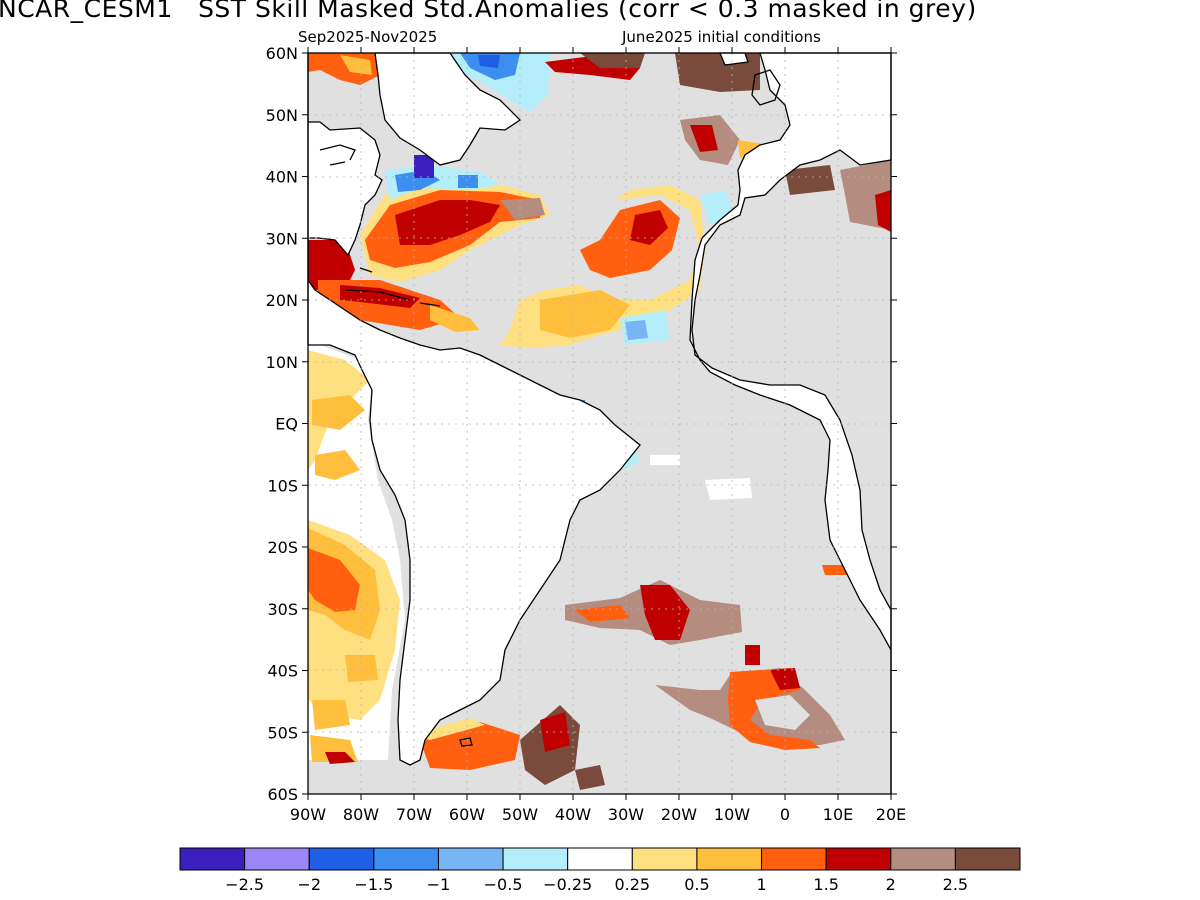 Image resolution: width=1200 pixels, height=900 pixels. Describe the element at coordinates (790, 423) in the screenshot. I see `europe-africa-land` at that location.